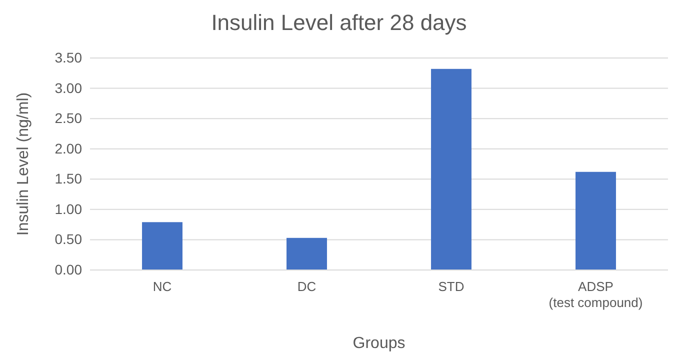  Describe the element at coordinates (68, 88) in the screenshot. I see `y-tick-label: 3.00` at that location.